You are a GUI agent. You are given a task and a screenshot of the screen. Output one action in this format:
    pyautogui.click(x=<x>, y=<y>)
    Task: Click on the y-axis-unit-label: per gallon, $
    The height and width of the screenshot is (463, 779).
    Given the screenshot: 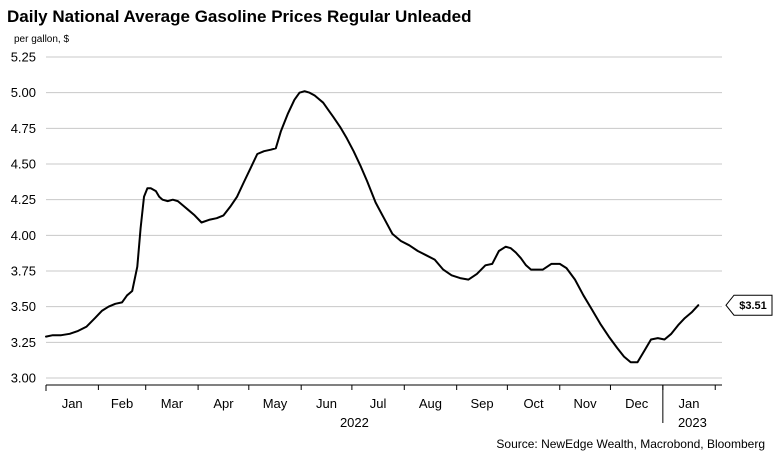 What is the action you would take?
    pyautogui.click(x=42, y=39)
    